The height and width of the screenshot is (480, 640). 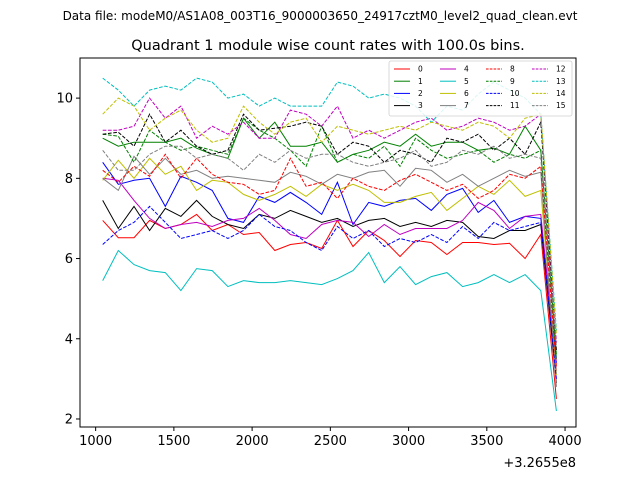 I want to click on legend-label-4: 4, so click(x=466, y=69).